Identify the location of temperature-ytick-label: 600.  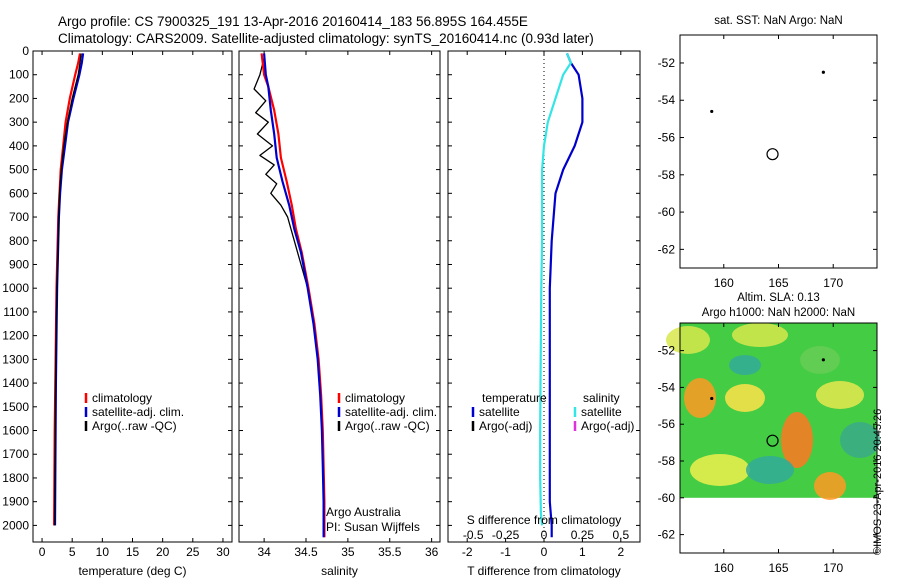
(19, 193).